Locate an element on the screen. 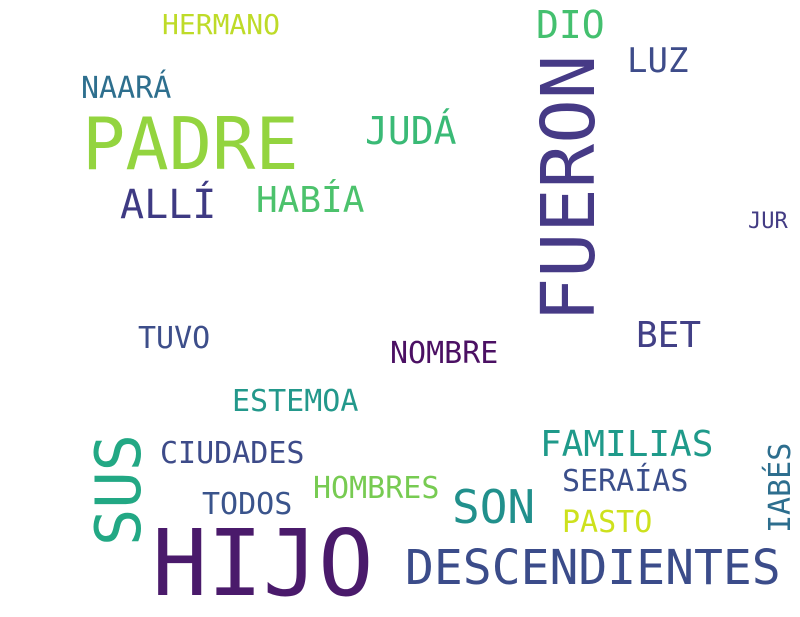 Image resolution: width=800 pixels, height=617 pixels. word-hombres: HOMBRES is located at coordinates (376, 488).